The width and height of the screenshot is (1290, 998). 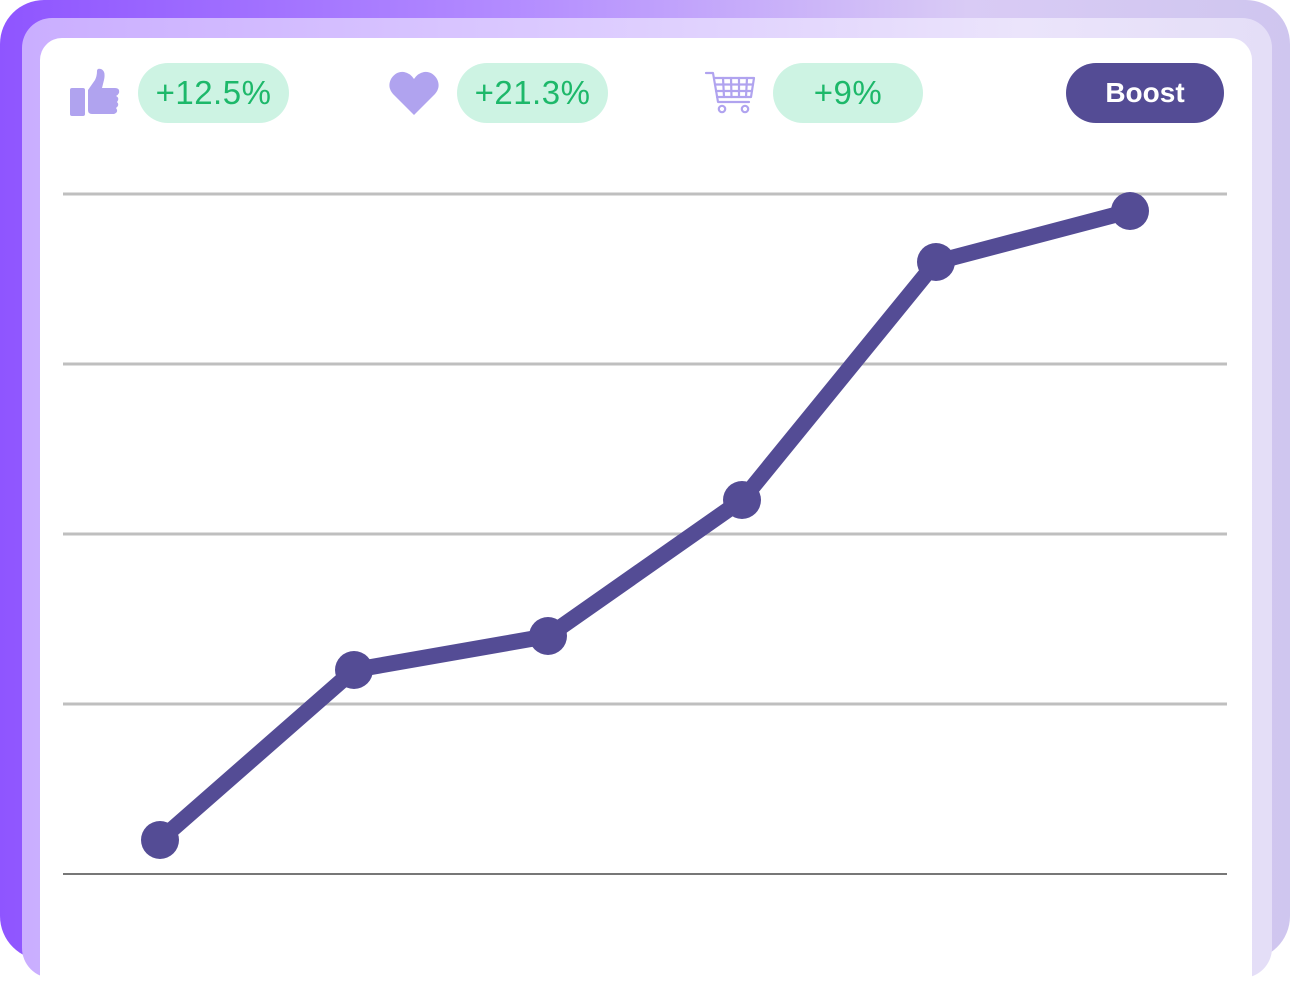 I want to click on shopping-cart-icon, so click(x=730, y=92).